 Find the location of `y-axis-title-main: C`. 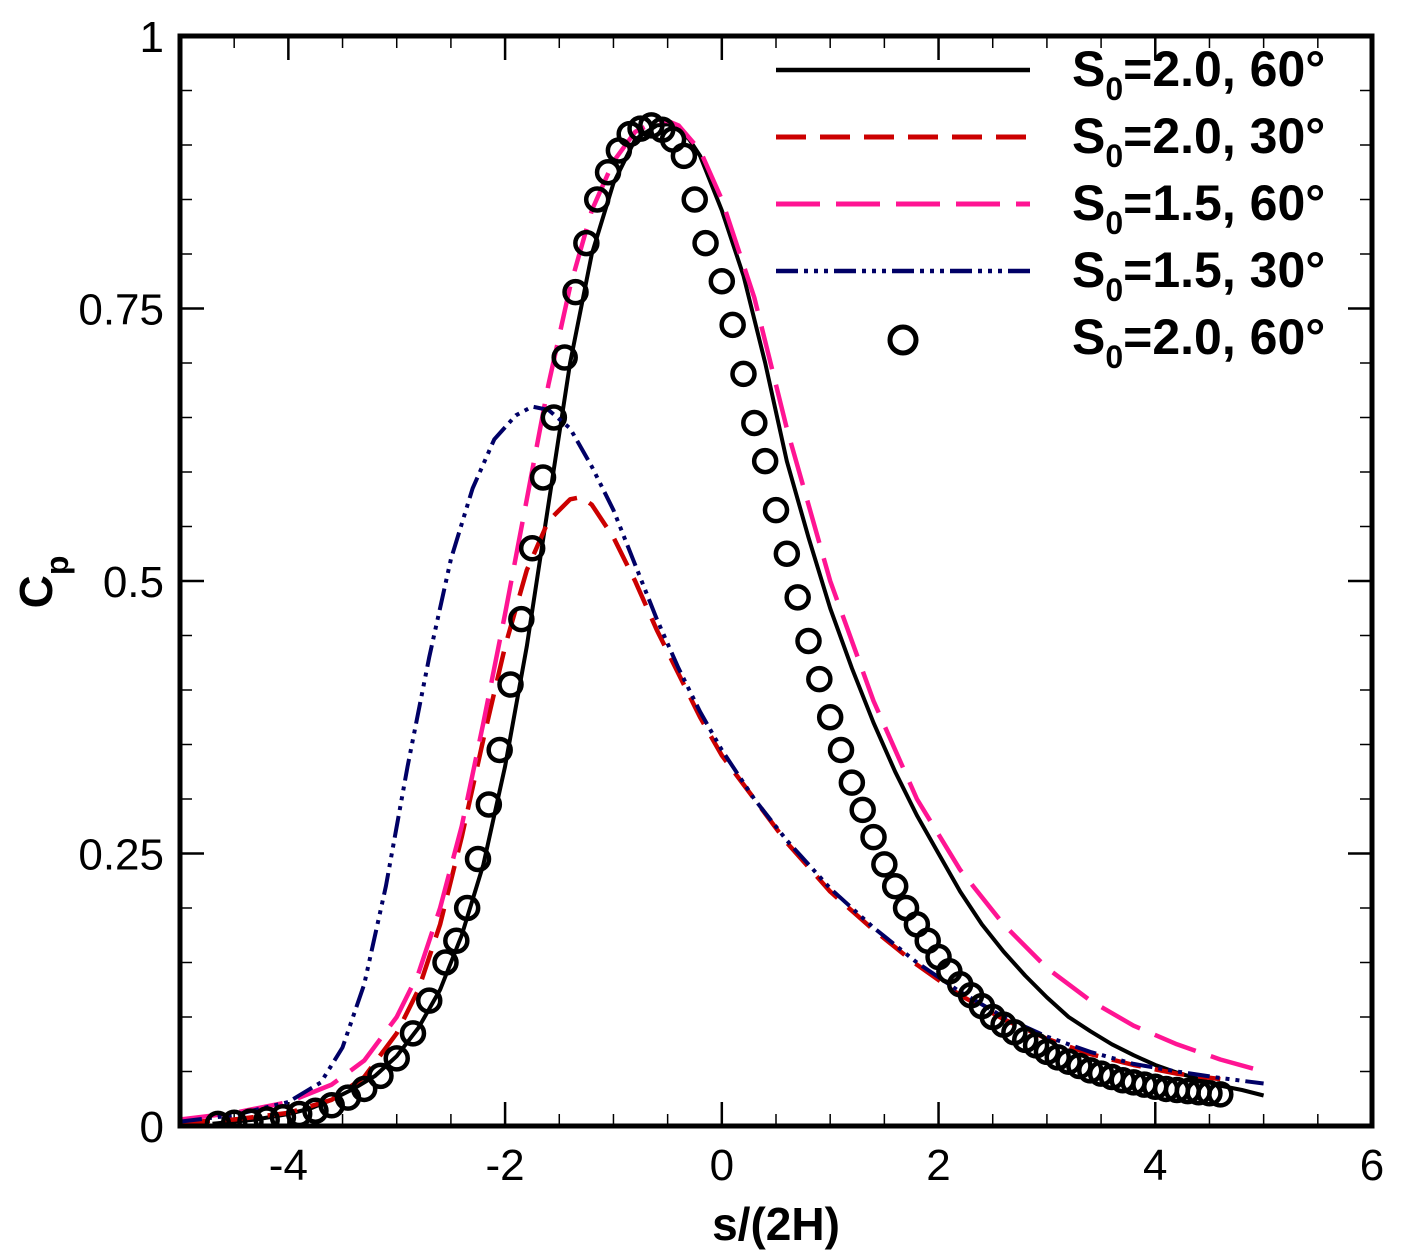

y-axis-title-main: C is located at coordinates (36, 591).